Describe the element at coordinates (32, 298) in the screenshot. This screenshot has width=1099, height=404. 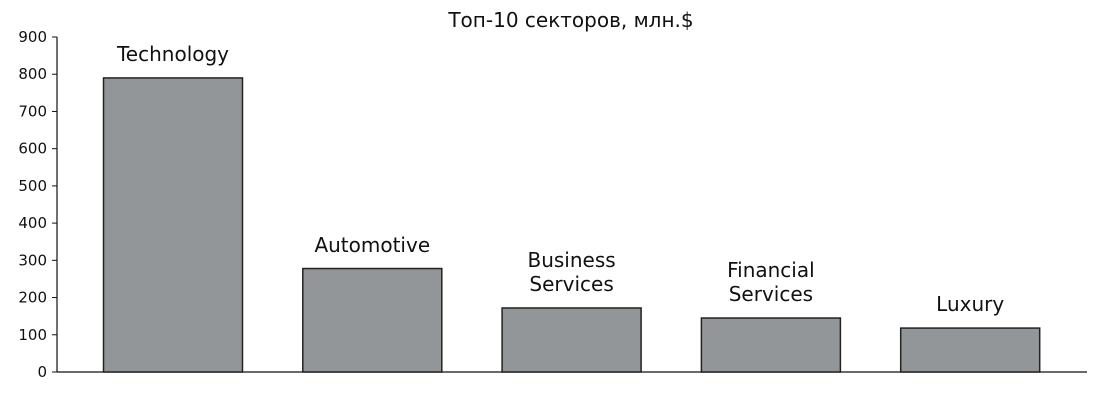
I see `y-tick-label: 200` at that location.